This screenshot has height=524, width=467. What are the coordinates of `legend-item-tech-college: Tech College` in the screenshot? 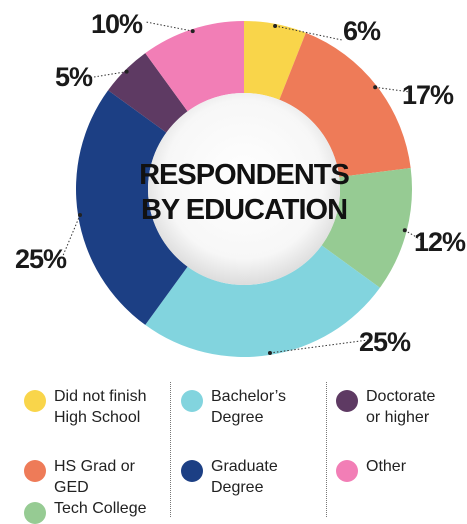 It's located at (94, 511).